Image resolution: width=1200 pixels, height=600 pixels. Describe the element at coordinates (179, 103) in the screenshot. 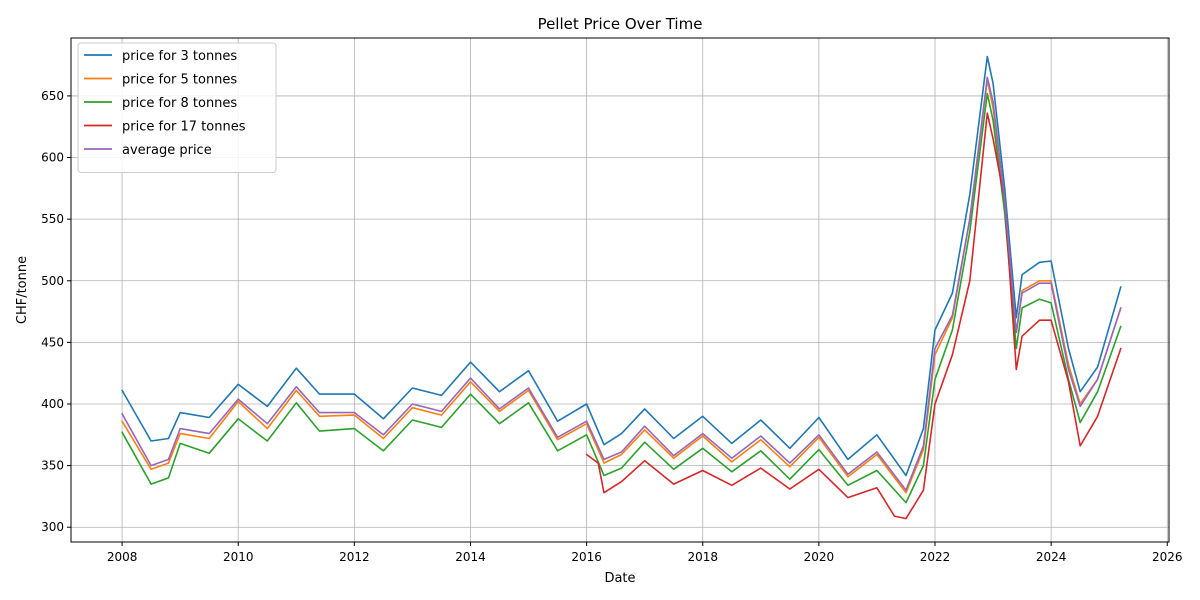

I see `legend-label: price for 8 tonnes` at that location.